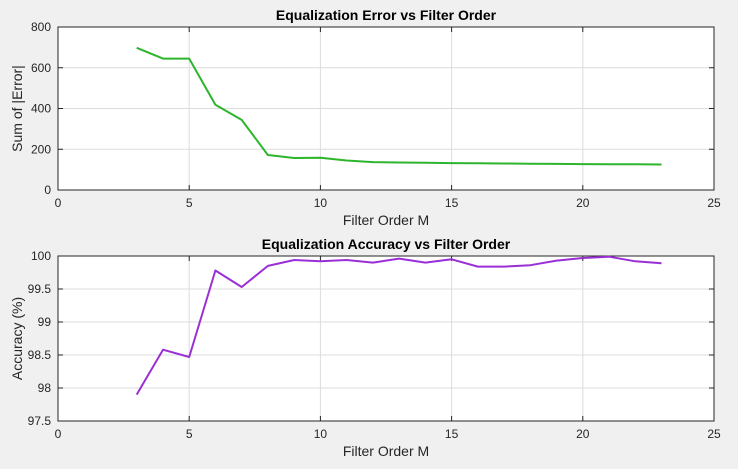 The height and width of the screenshot is (469, 738). What do you see at coordinates (41, 68) in the screenshot?
I see `y-tick-label: 600` at bounding box center [41, 68].